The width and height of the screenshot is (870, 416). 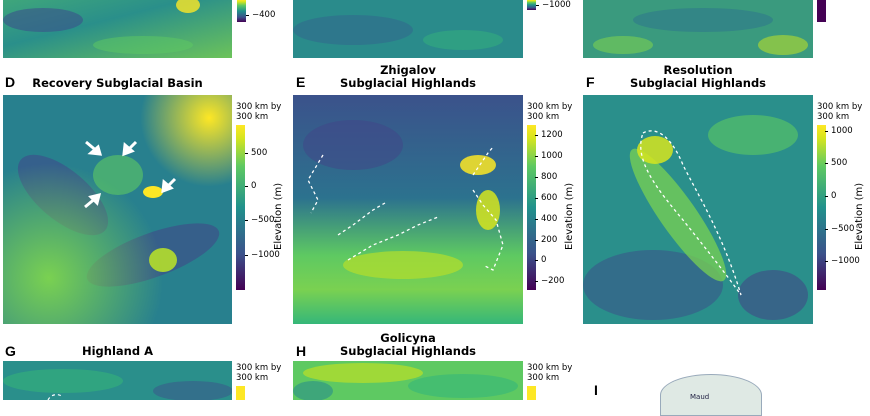 What do you see at coordinates (546, 219) in the screenshot?
I see `colorbar-e-tick: 400` at bounding box center [546, 219].